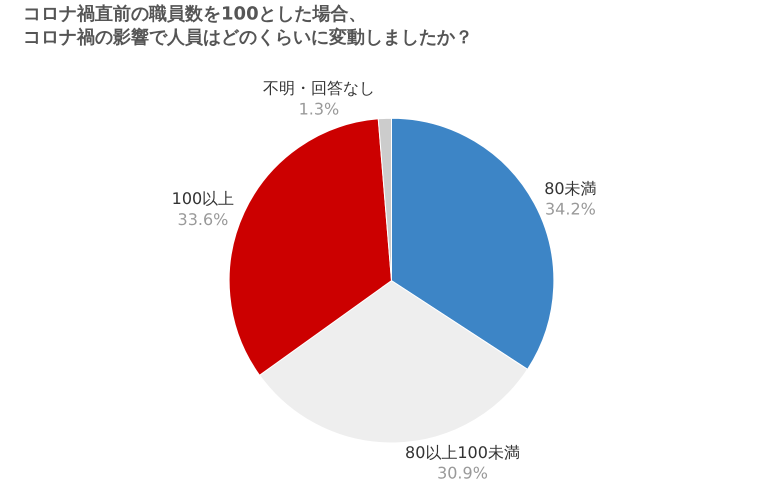  Describe the element at coordinates (203, 198) in the screenshot. I see `slice-label: 100以上` at that location.